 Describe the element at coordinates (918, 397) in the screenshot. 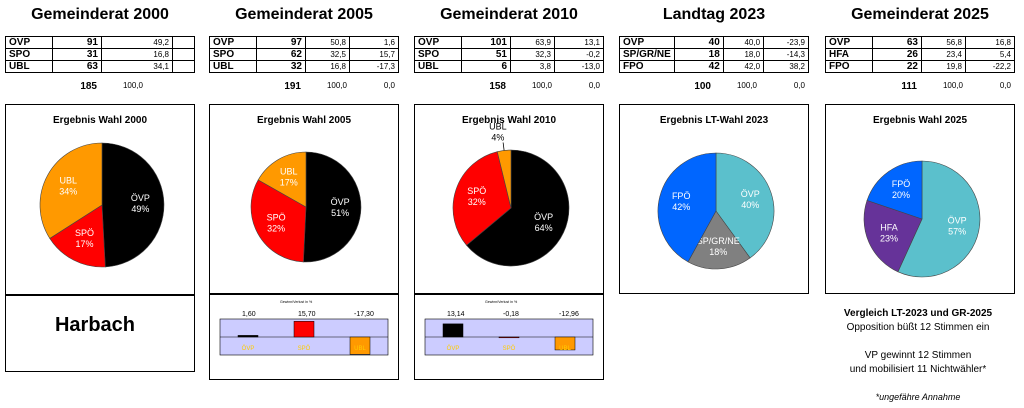

I see `footnote: *ungefähre Annahme` at that location.